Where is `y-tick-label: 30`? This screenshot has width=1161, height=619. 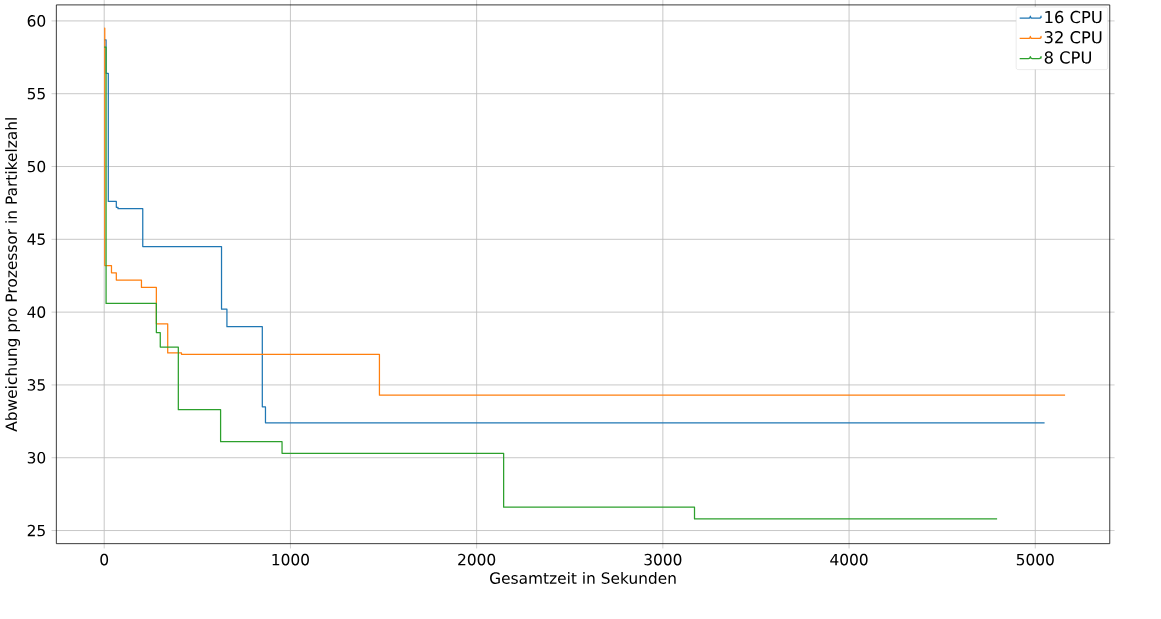
y-tick-label: 30 is located at coordinates (36, 457).